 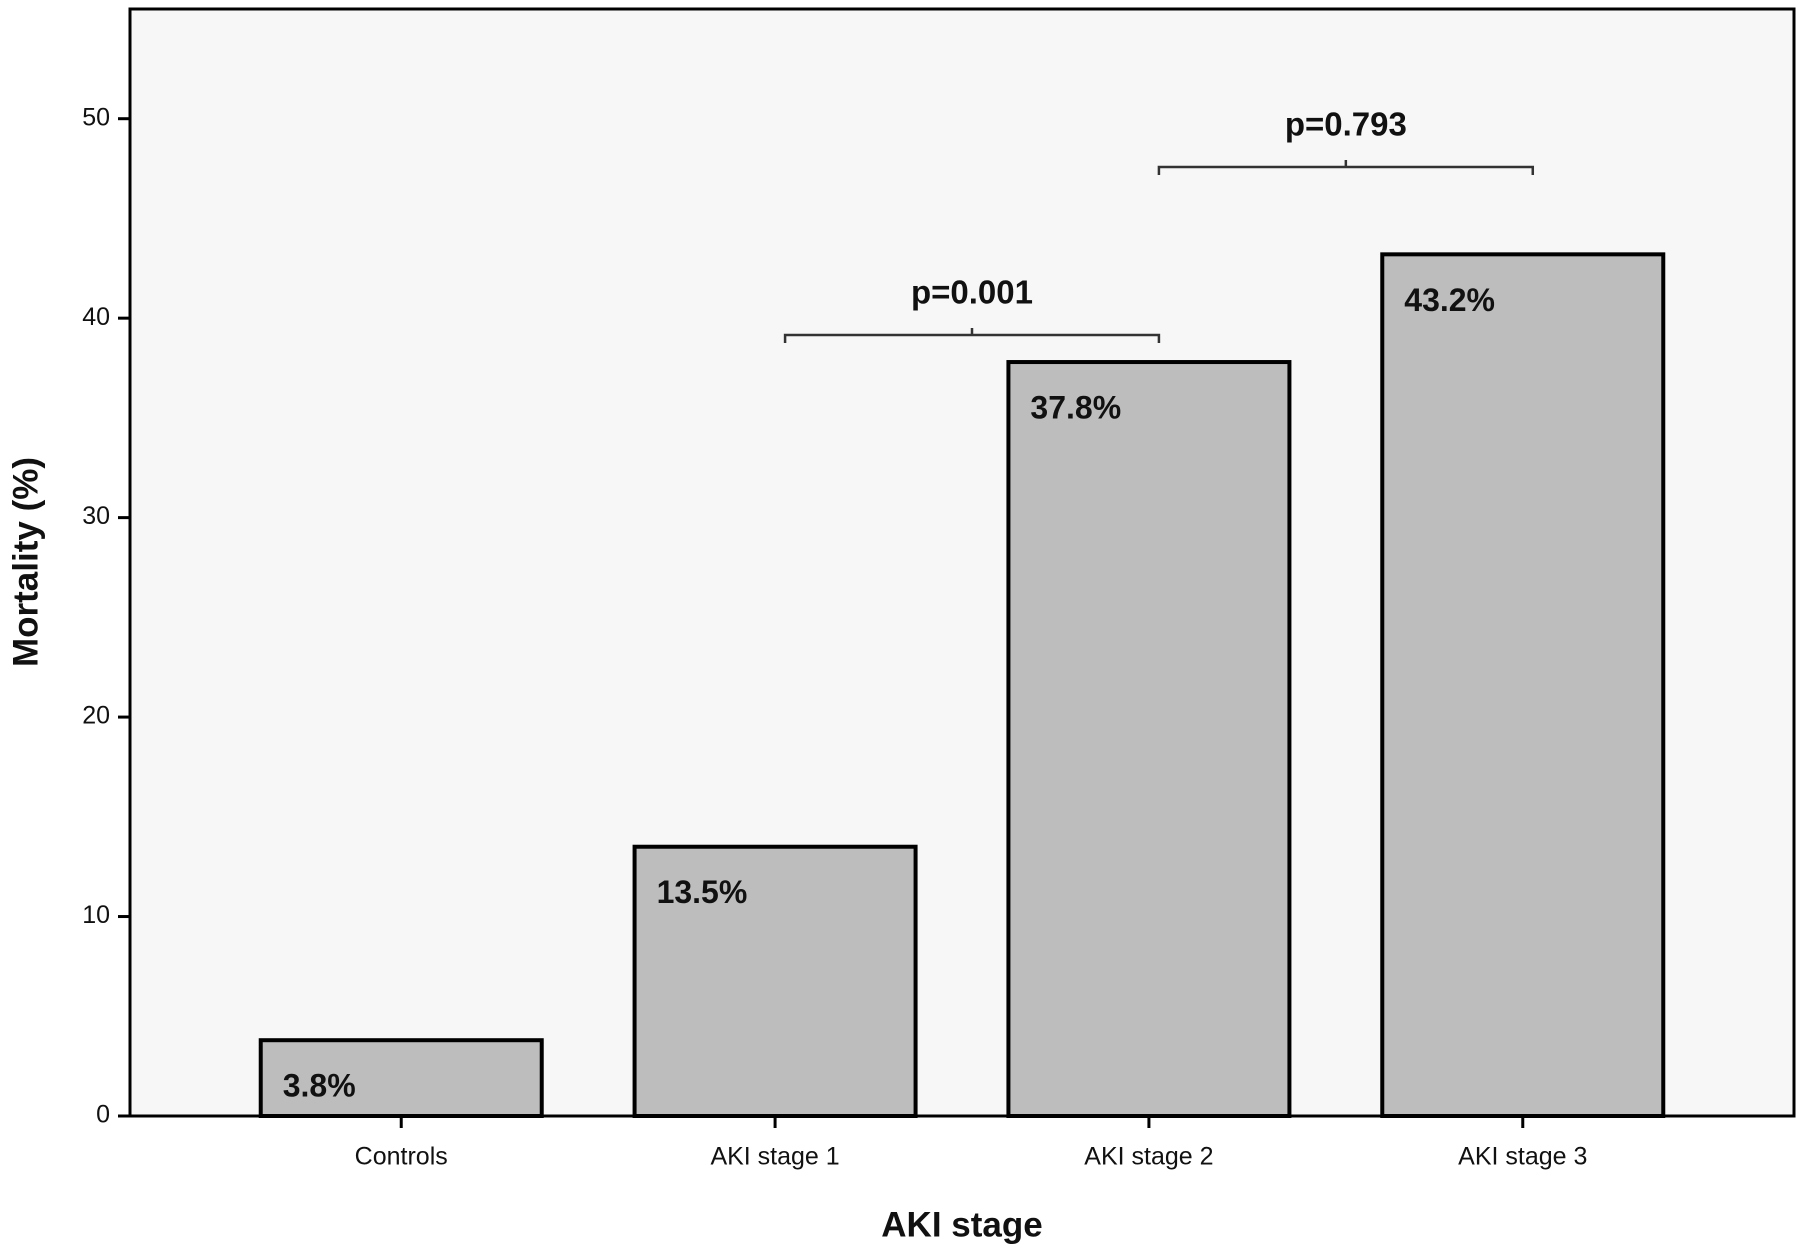 What do you see at coordinates (702, 892) in the screenshot?
I see `value-label: 13.5%` at bounding box center [702, 892].